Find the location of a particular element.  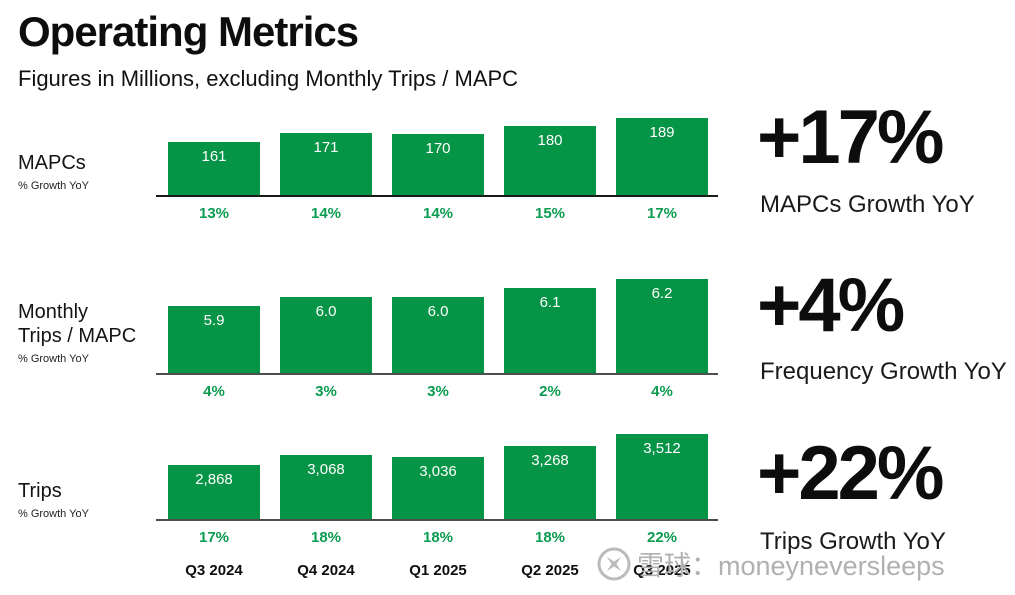

x-axis-label: Q3 2024 is located at coordinates (214, 570).